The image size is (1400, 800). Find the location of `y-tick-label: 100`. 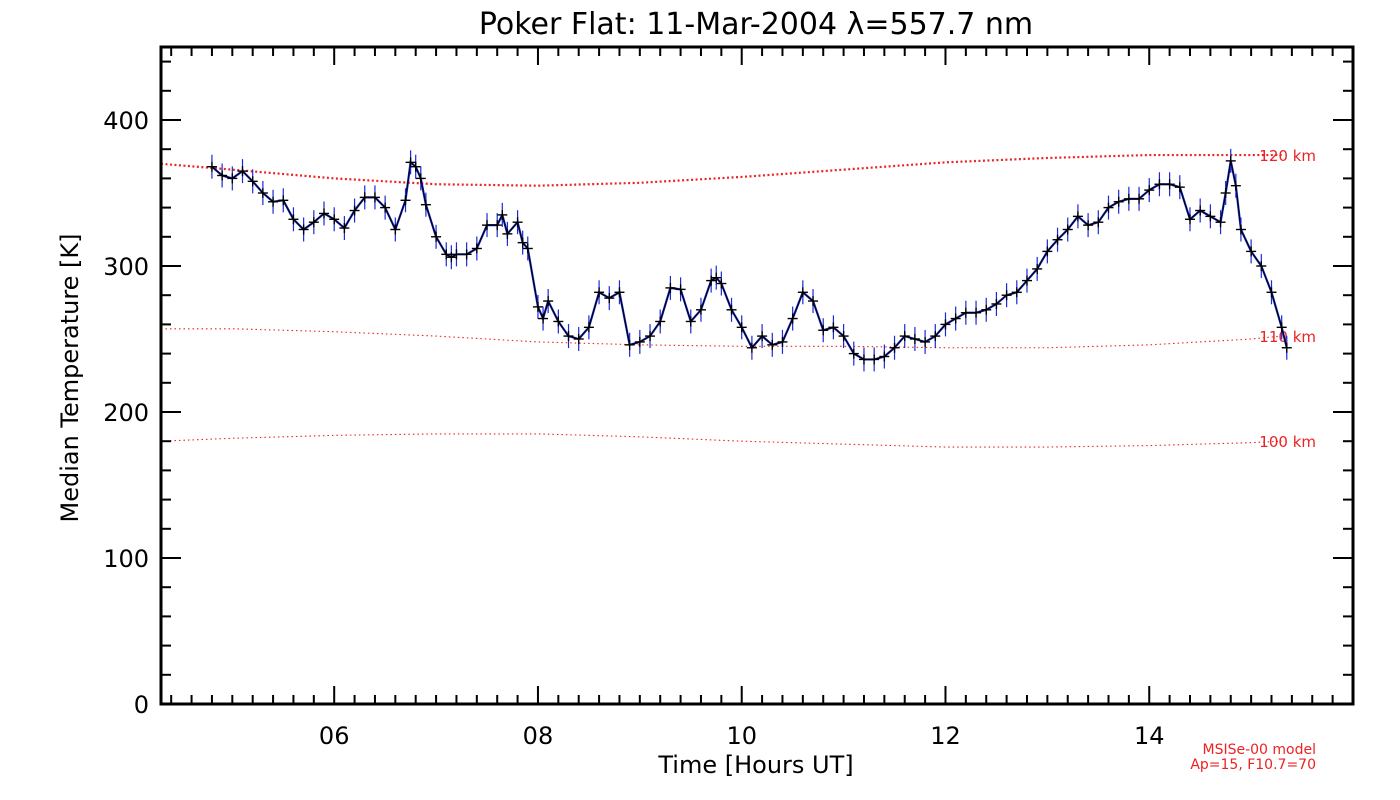

y-tick-label: 100 is located at coordinates (126, 559).